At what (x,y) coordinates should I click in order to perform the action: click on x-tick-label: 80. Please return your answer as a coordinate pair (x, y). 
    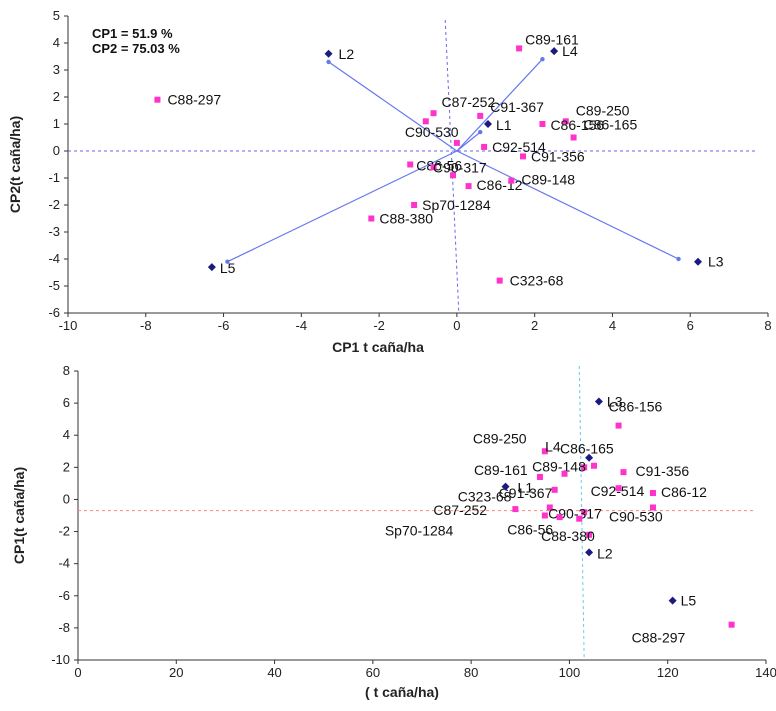
    Looking at the image, I should click on (471, 672).